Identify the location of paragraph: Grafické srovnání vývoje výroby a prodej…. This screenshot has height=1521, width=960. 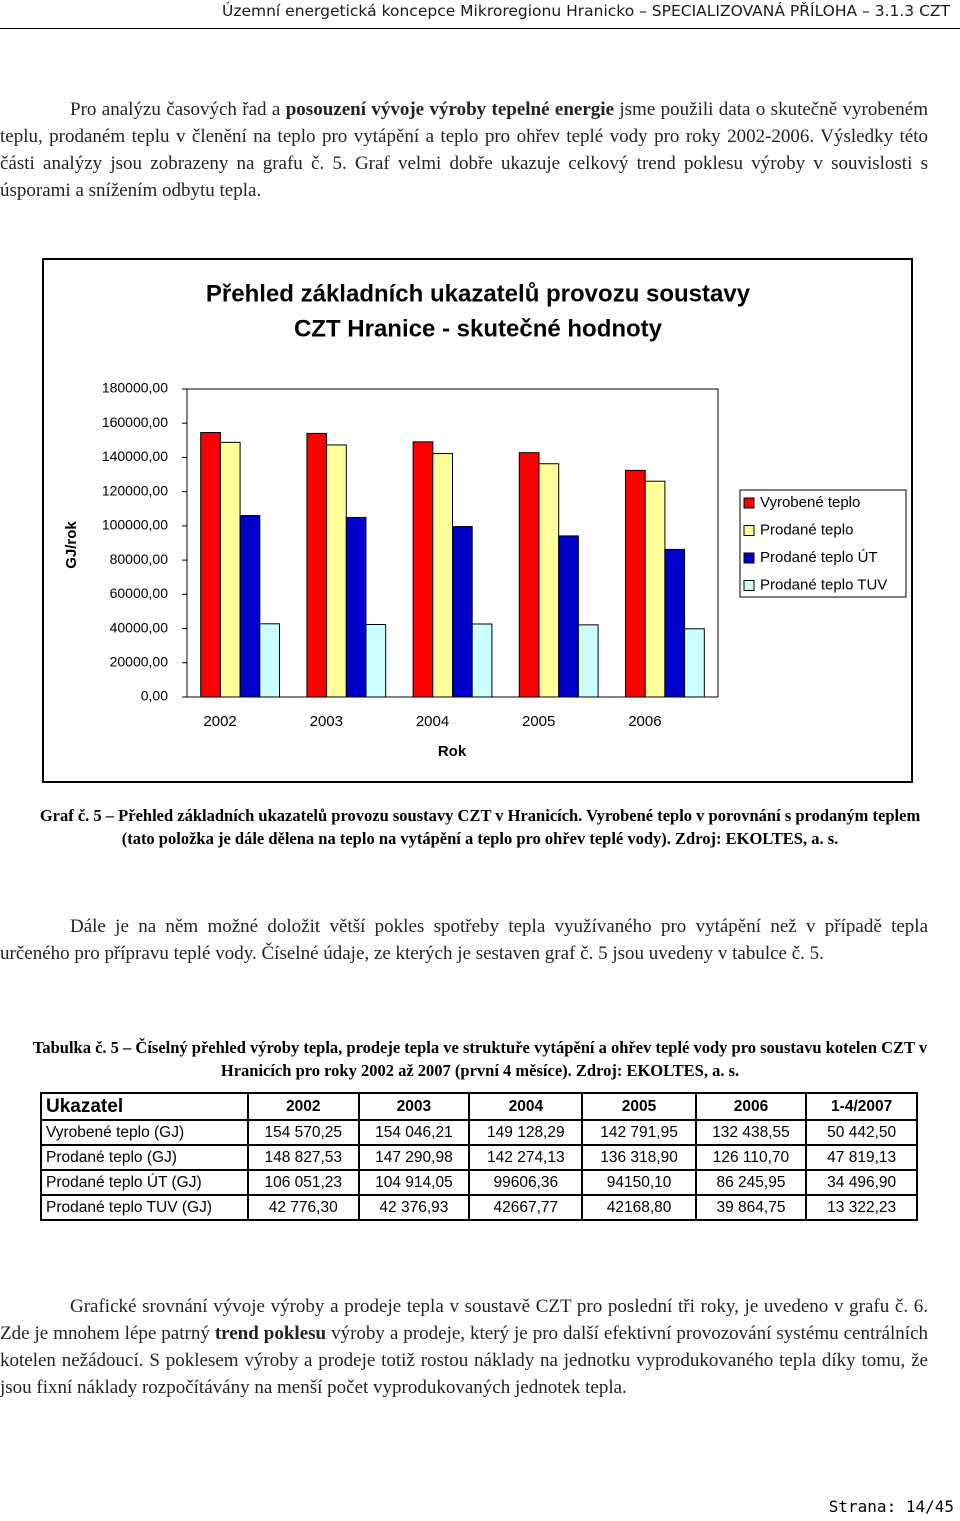
(464, 1347).